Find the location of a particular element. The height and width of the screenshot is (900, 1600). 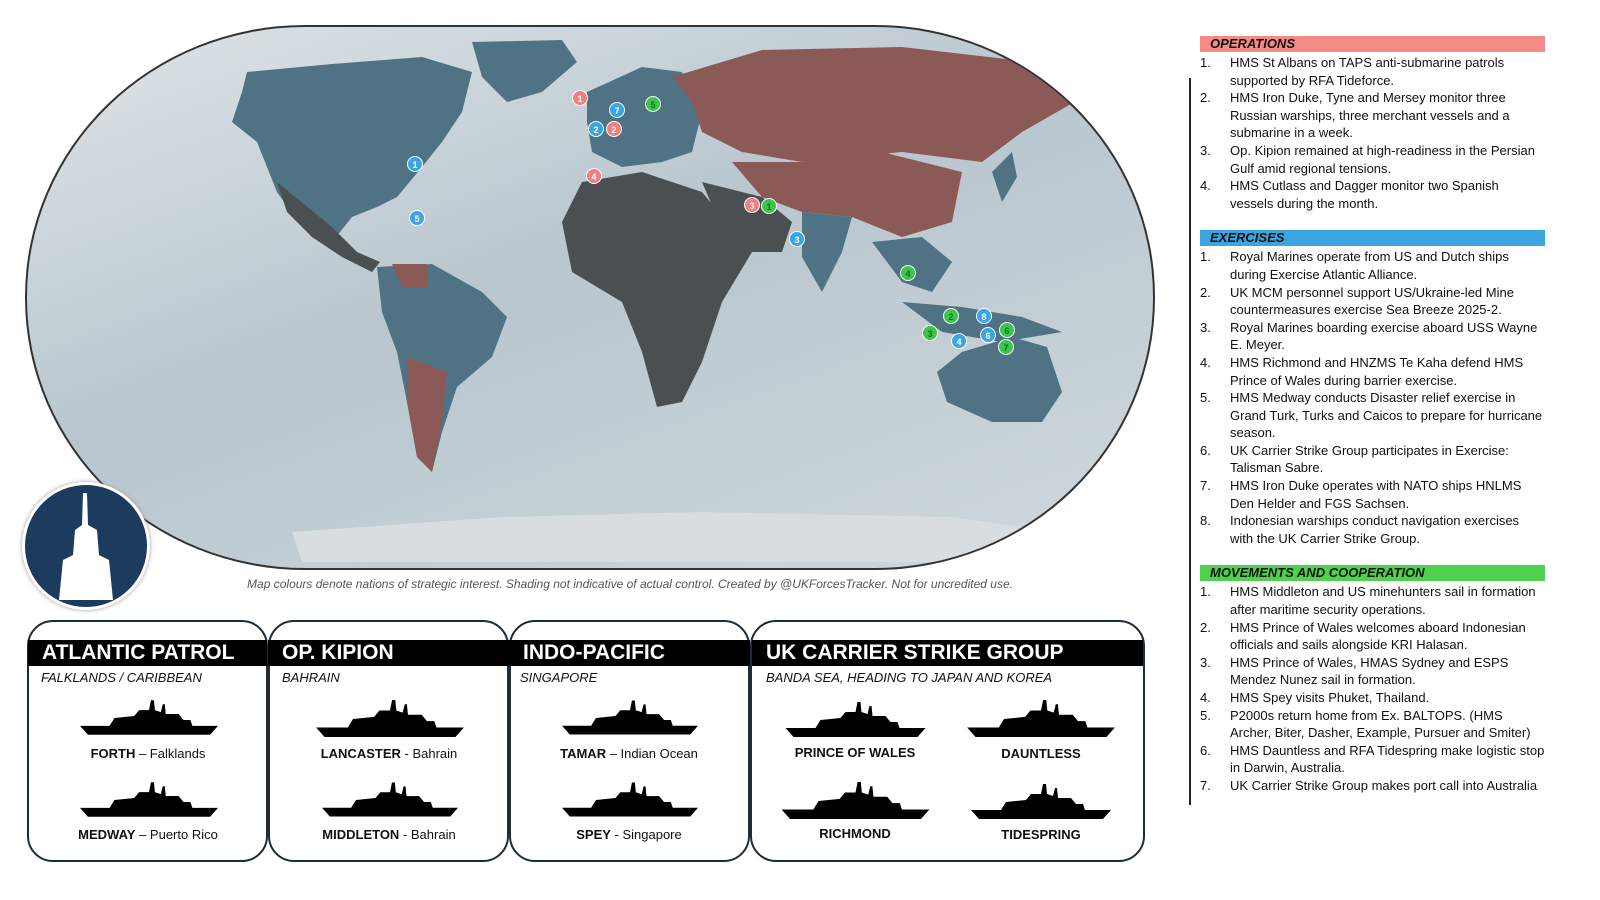

operations-marker: 2 is located at coordinates (614, 129).